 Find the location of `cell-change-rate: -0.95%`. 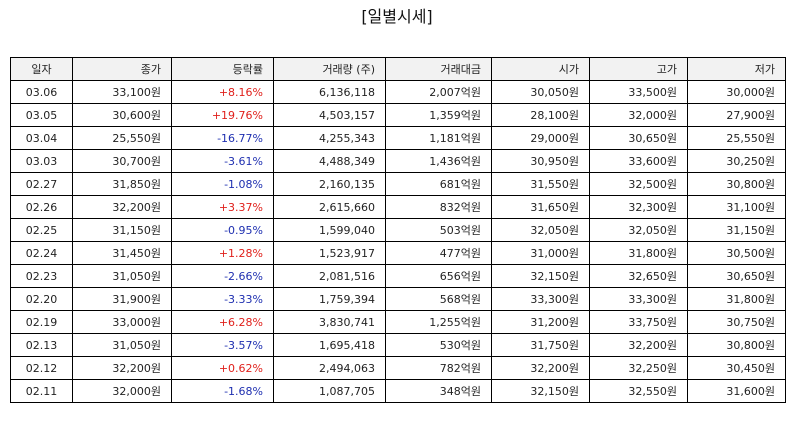

cell-change-rate: -0.95% is located at coordinates (222, 230).